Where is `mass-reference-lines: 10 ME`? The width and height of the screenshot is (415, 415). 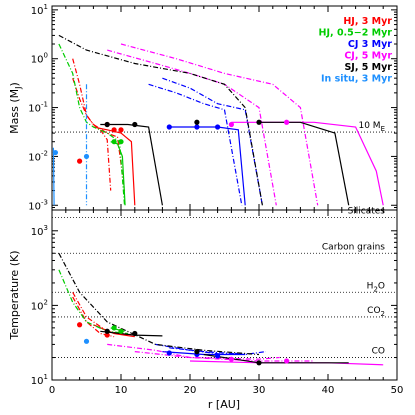 mass-reference-lines: 10 ME is located at coordinates (224, 127).